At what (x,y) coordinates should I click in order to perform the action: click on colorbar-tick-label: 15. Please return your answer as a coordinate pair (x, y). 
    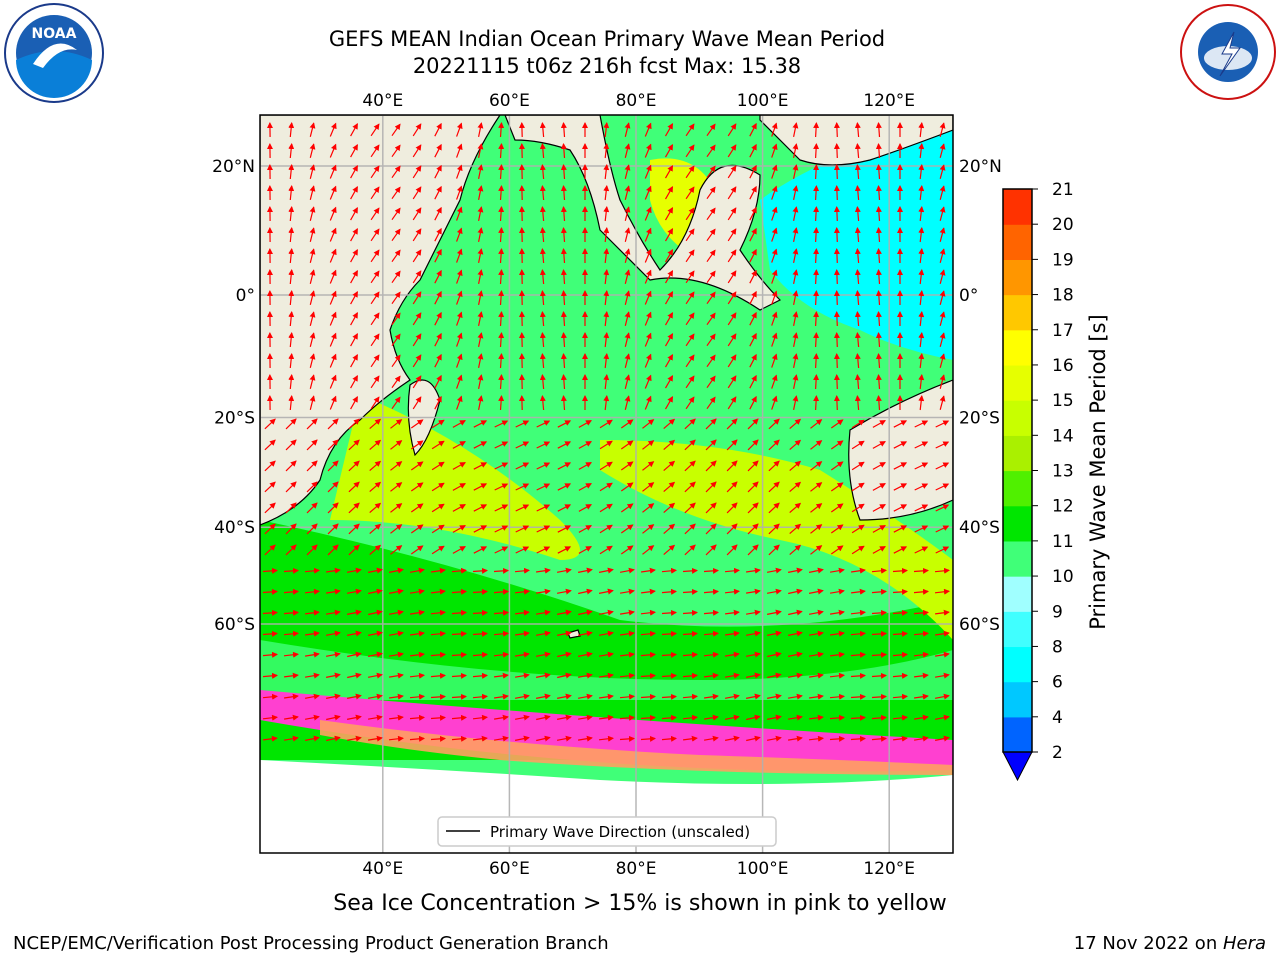
    Looking at the image, I should click on (1063, 401).